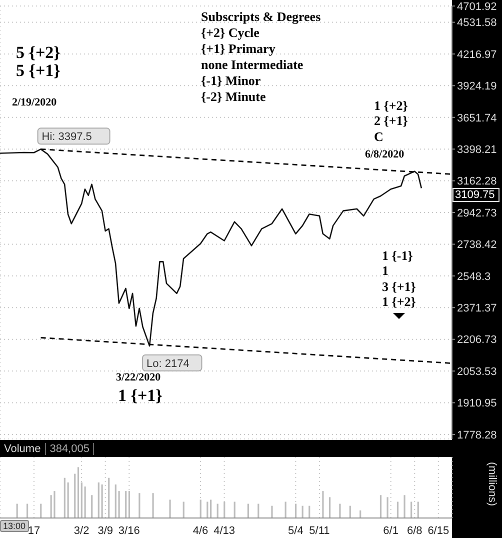 This screenshot has width=502, height=538. Describe the element at coordinates (477, 6) in the screenshot. I see `y-tick-label: 4701.92` at that location.